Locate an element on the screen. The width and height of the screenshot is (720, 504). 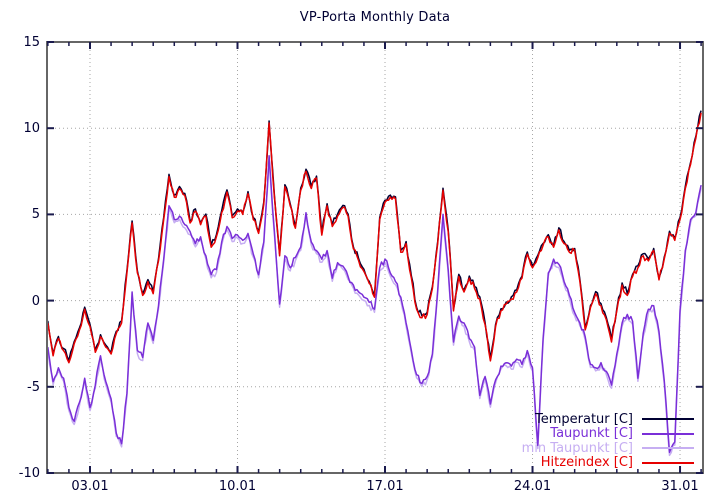
legend-row-min-taupunkt: min Taupunkt [C] is located at coordinates (608, 448).